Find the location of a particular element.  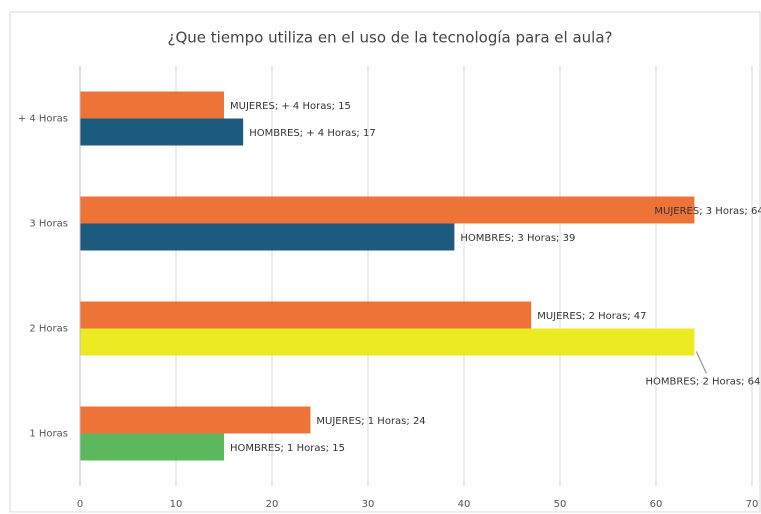

y-tick-label: 3 Horas is located at coordinates (48, 224).